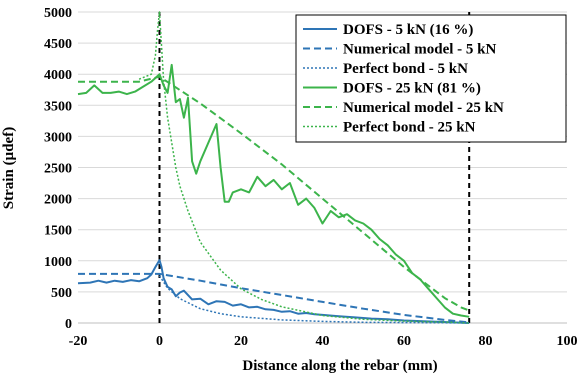  What do you see at coordinates (486, 341) in the screenshot?
I see `x-tick-label: 80` at bounding box center [486, 341].